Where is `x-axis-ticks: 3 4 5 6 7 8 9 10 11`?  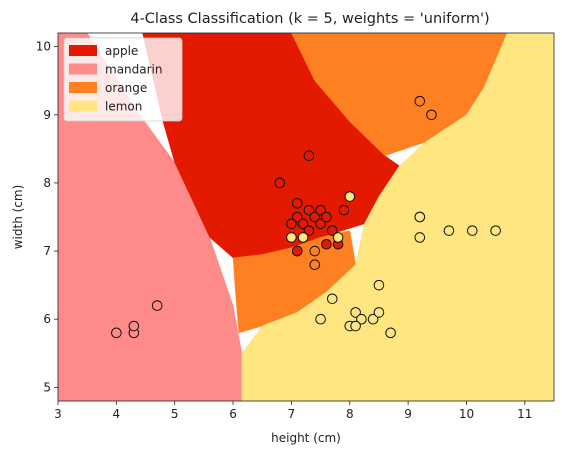
x-axis-ticks: 3 4 5 6 7 8 9 10 11 is located at coordinates (293, 411).